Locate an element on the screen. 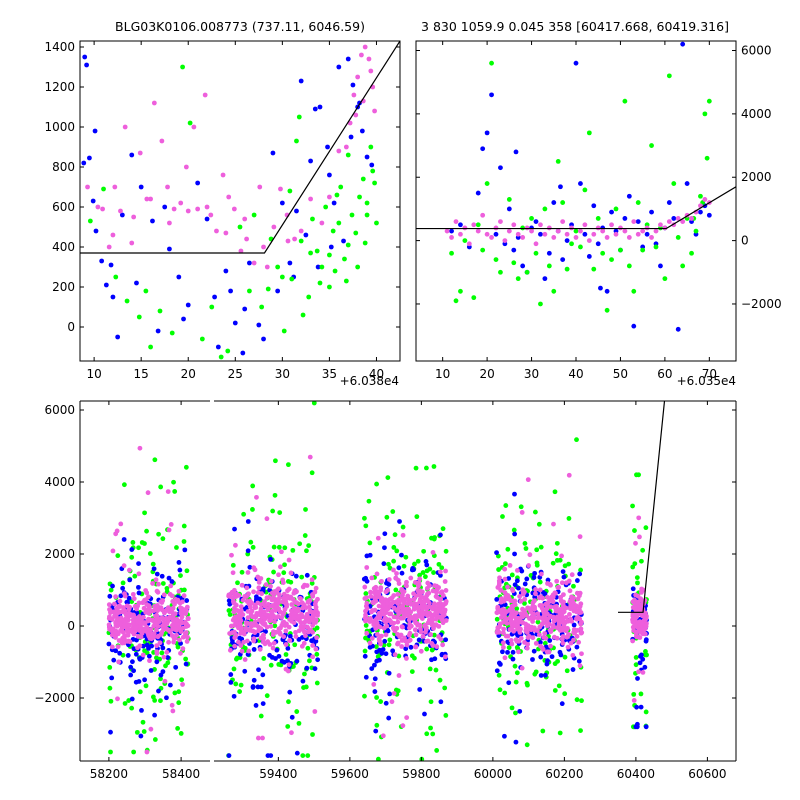 Image resolution: width=800 pixels, height=800 pixels. y-tick-label: 200 is located at coordinates (63, 287).